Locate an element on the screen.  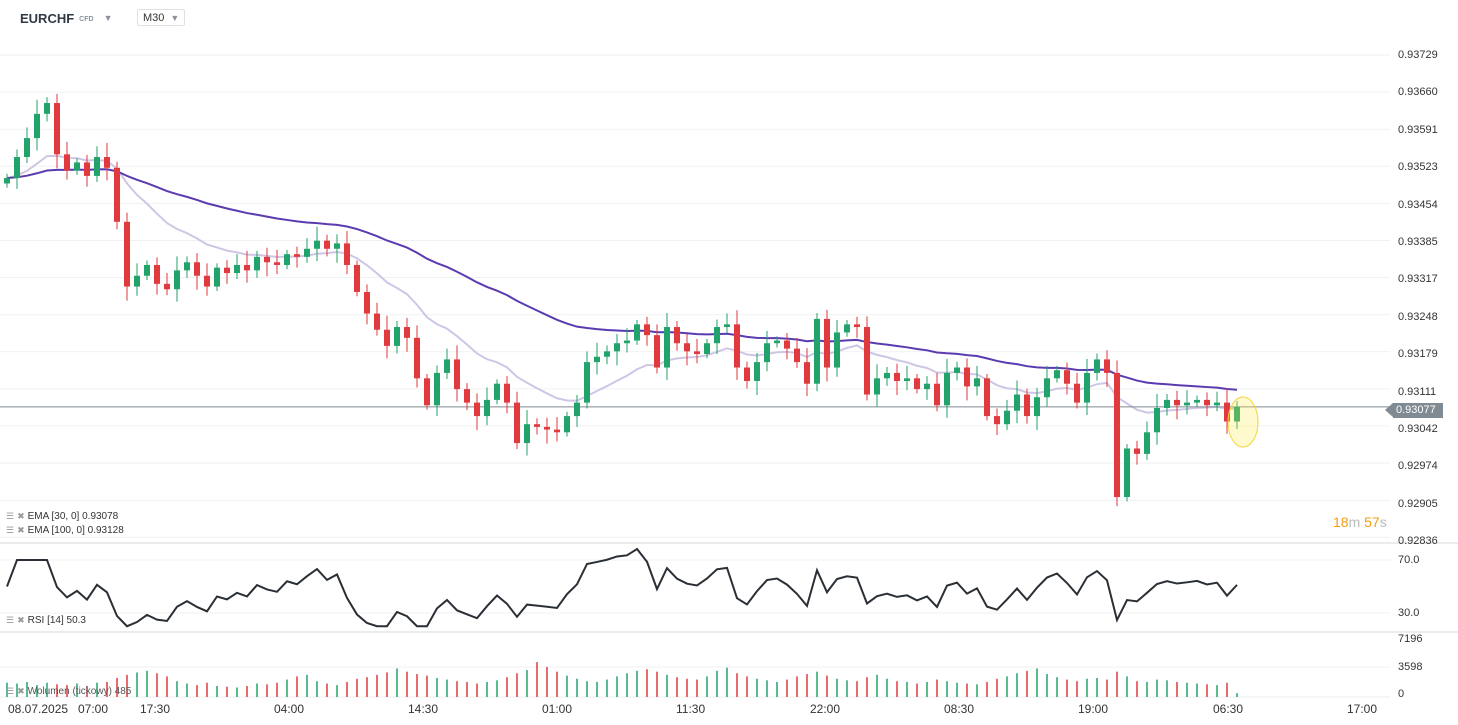
rsi-line is located at coordinates (622, 587).